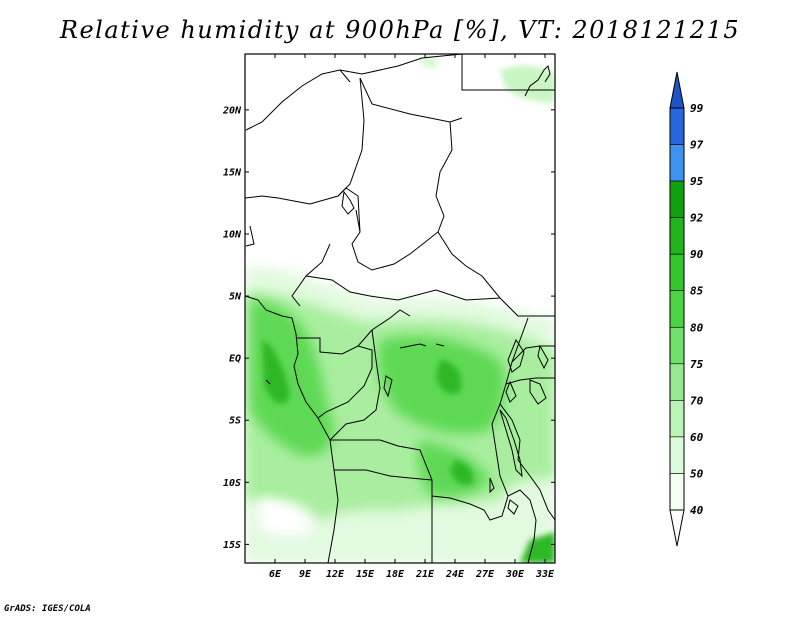  What do you see at coordinates (677, 528) in the screenshot?
I see `colorbar-bottom-extension` at bounding box center [677, 528].